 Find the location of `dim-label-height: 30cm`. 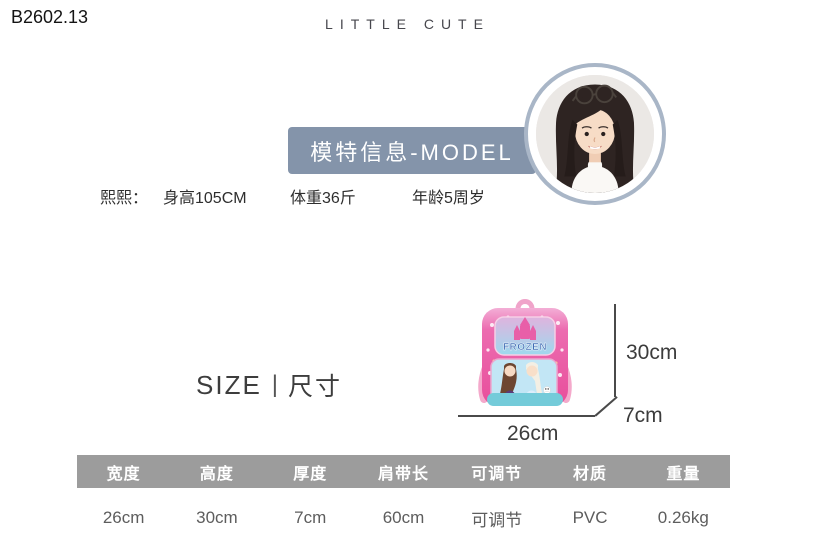

dim-label-height: 30cm is located at coordinates (652, 352).